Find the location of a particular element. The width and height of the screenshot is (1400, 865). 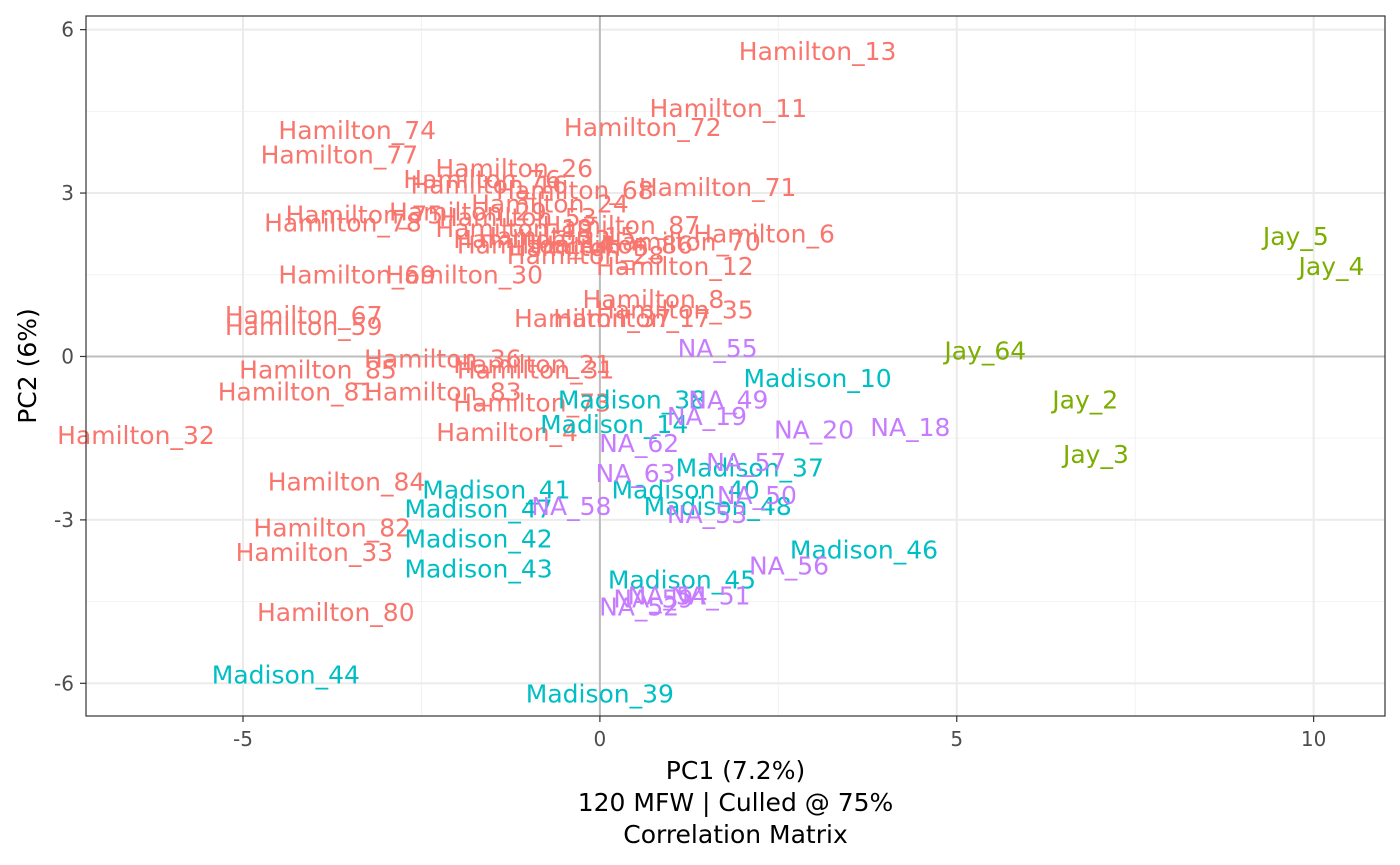

point-label: Hamilton_16 is located at coordinates (489, 184).